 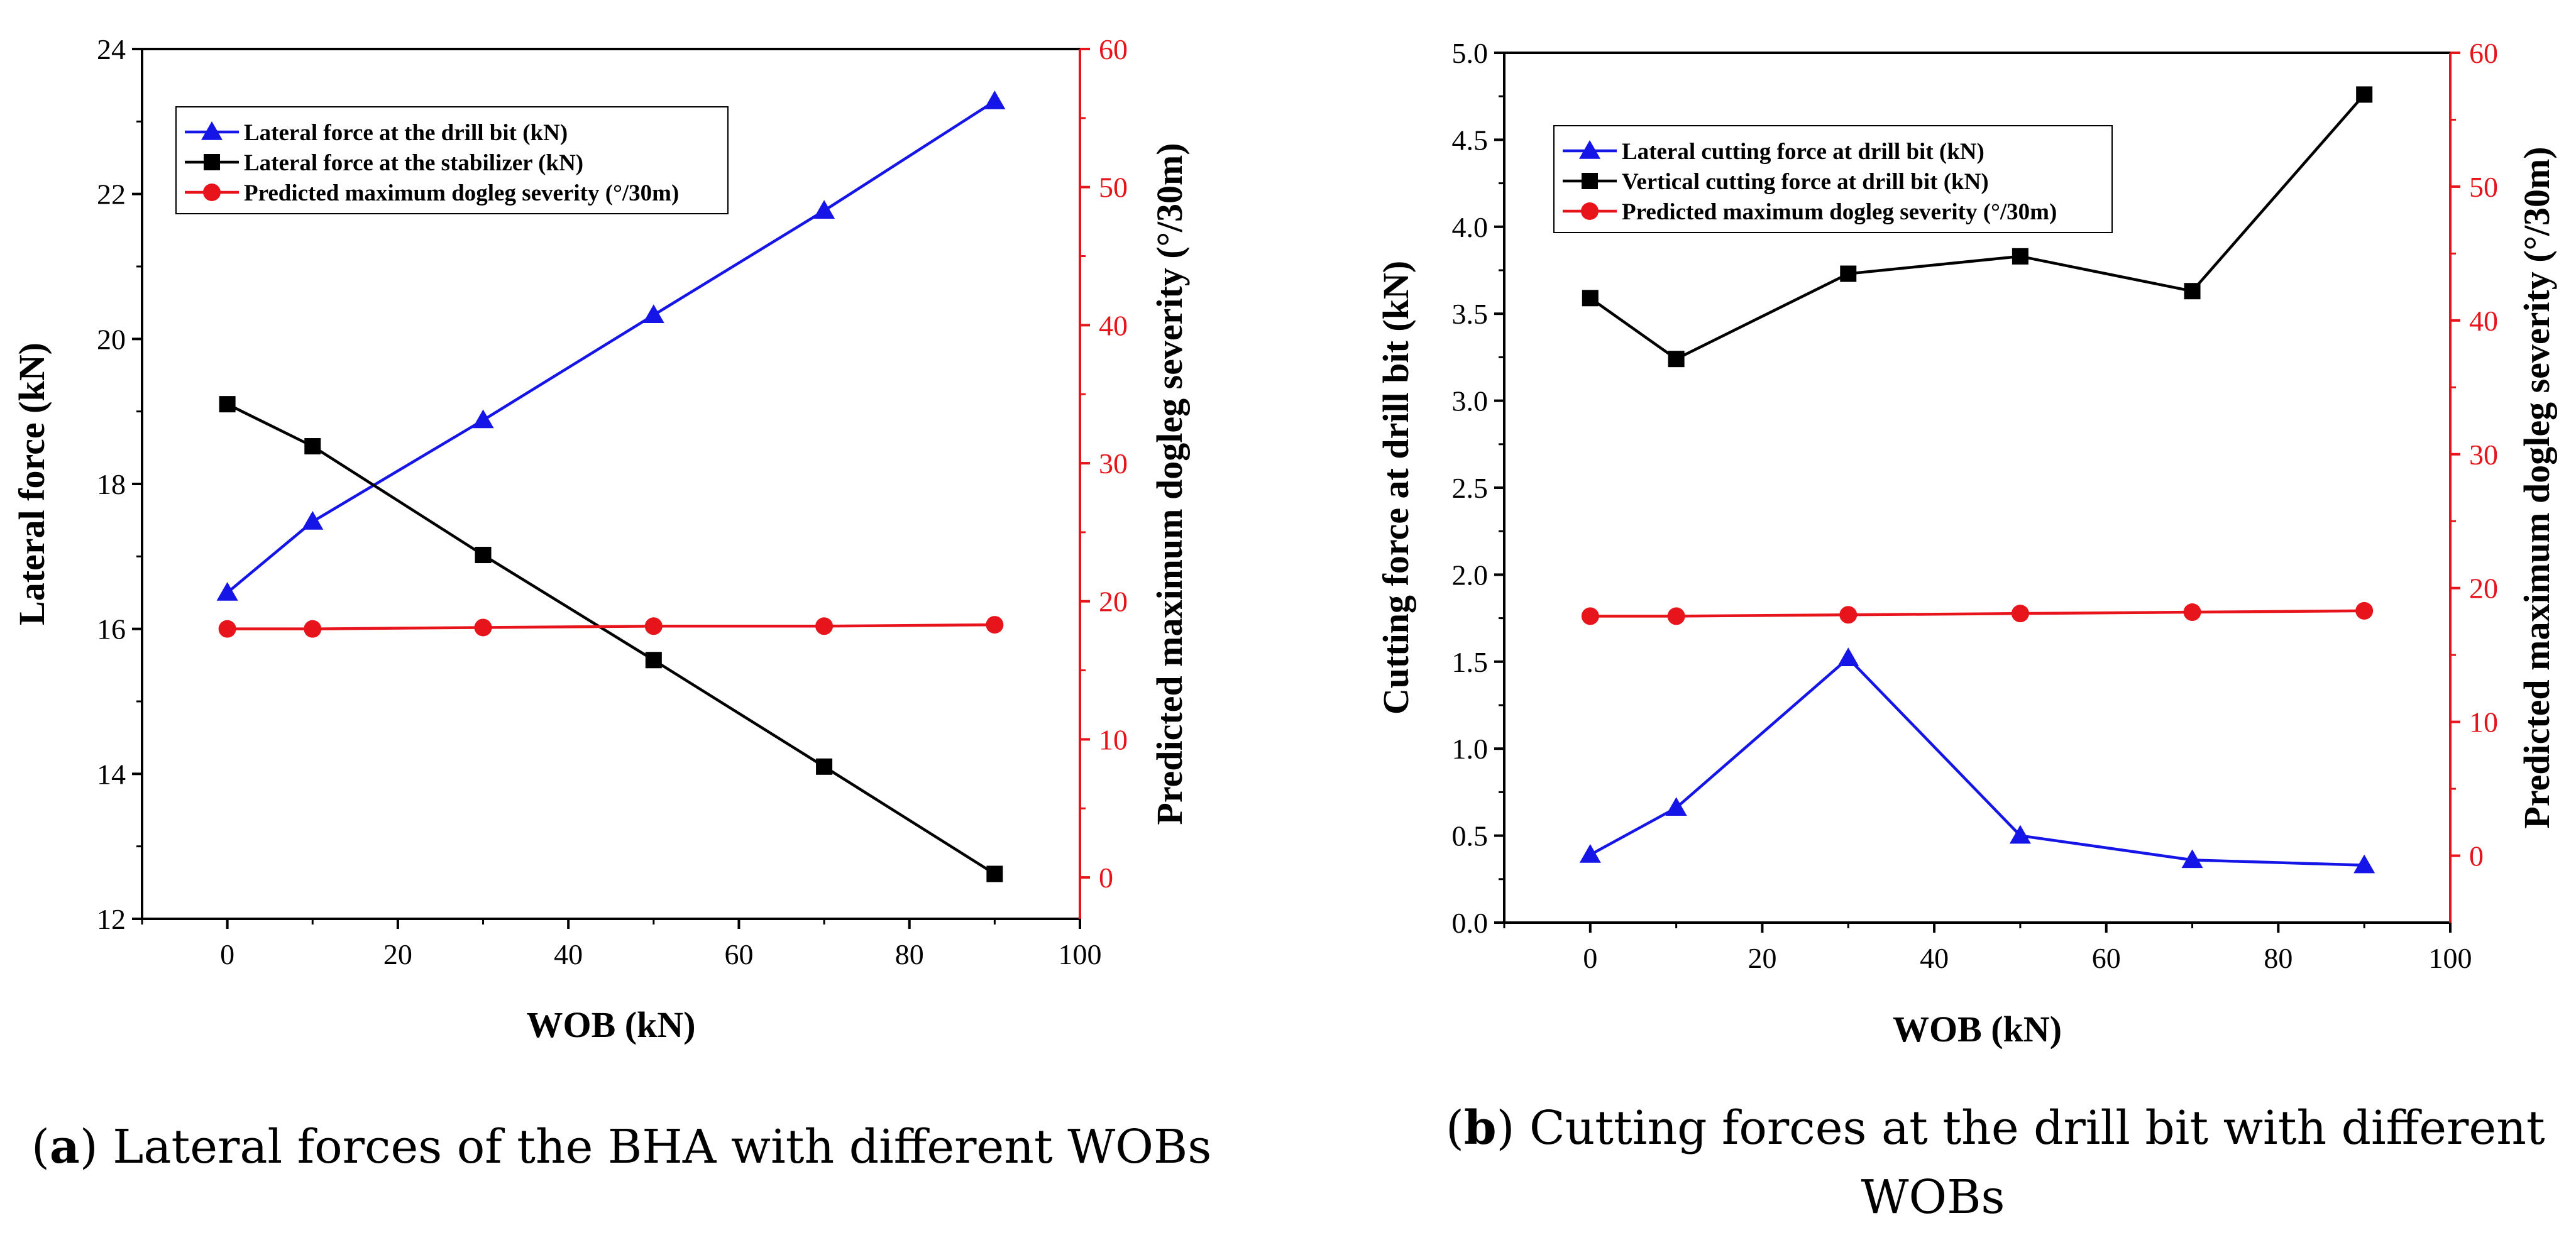 I want to click on legend-label: Lateral cutting force at drill bit (kN), so click(x=1803, y=152).